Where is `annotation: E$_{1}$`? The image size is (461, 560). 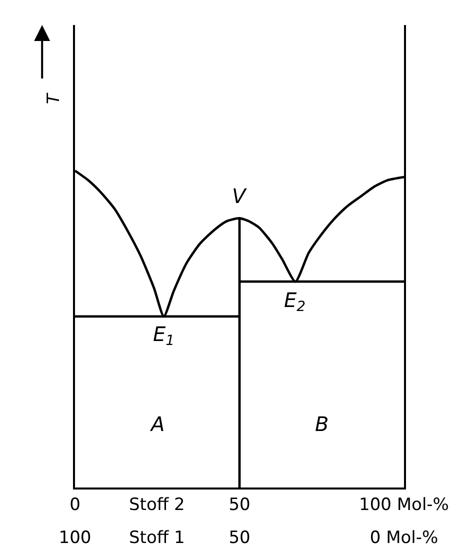 annotation: E$_{1}$ is located at coordinates (164, 336).